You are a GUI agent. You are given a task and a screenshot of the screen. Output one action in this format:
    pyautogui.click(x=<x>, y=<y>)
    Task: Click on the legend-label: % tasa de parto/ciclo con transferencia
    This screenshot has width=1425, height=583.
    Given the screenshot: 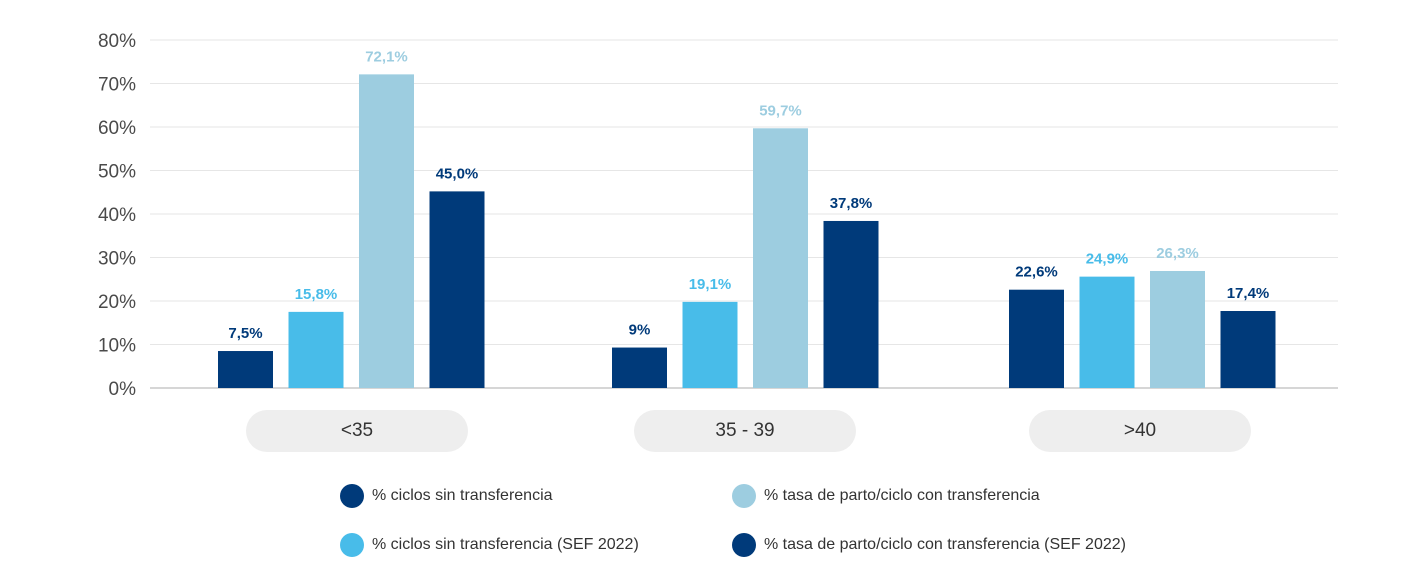 What is the action you would take?
    pyautogui.click(x=902, y=495)
    